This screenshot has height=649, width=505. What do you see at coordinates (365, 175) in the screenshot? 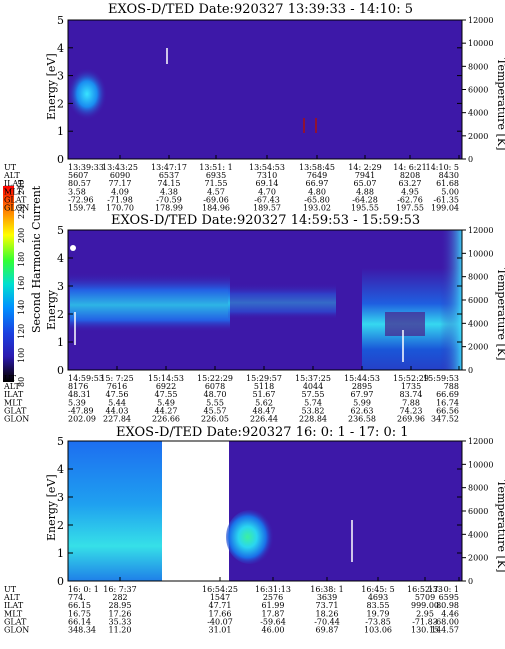
I see `ephemeris-value: 7941` at bounding box center [365, 175].